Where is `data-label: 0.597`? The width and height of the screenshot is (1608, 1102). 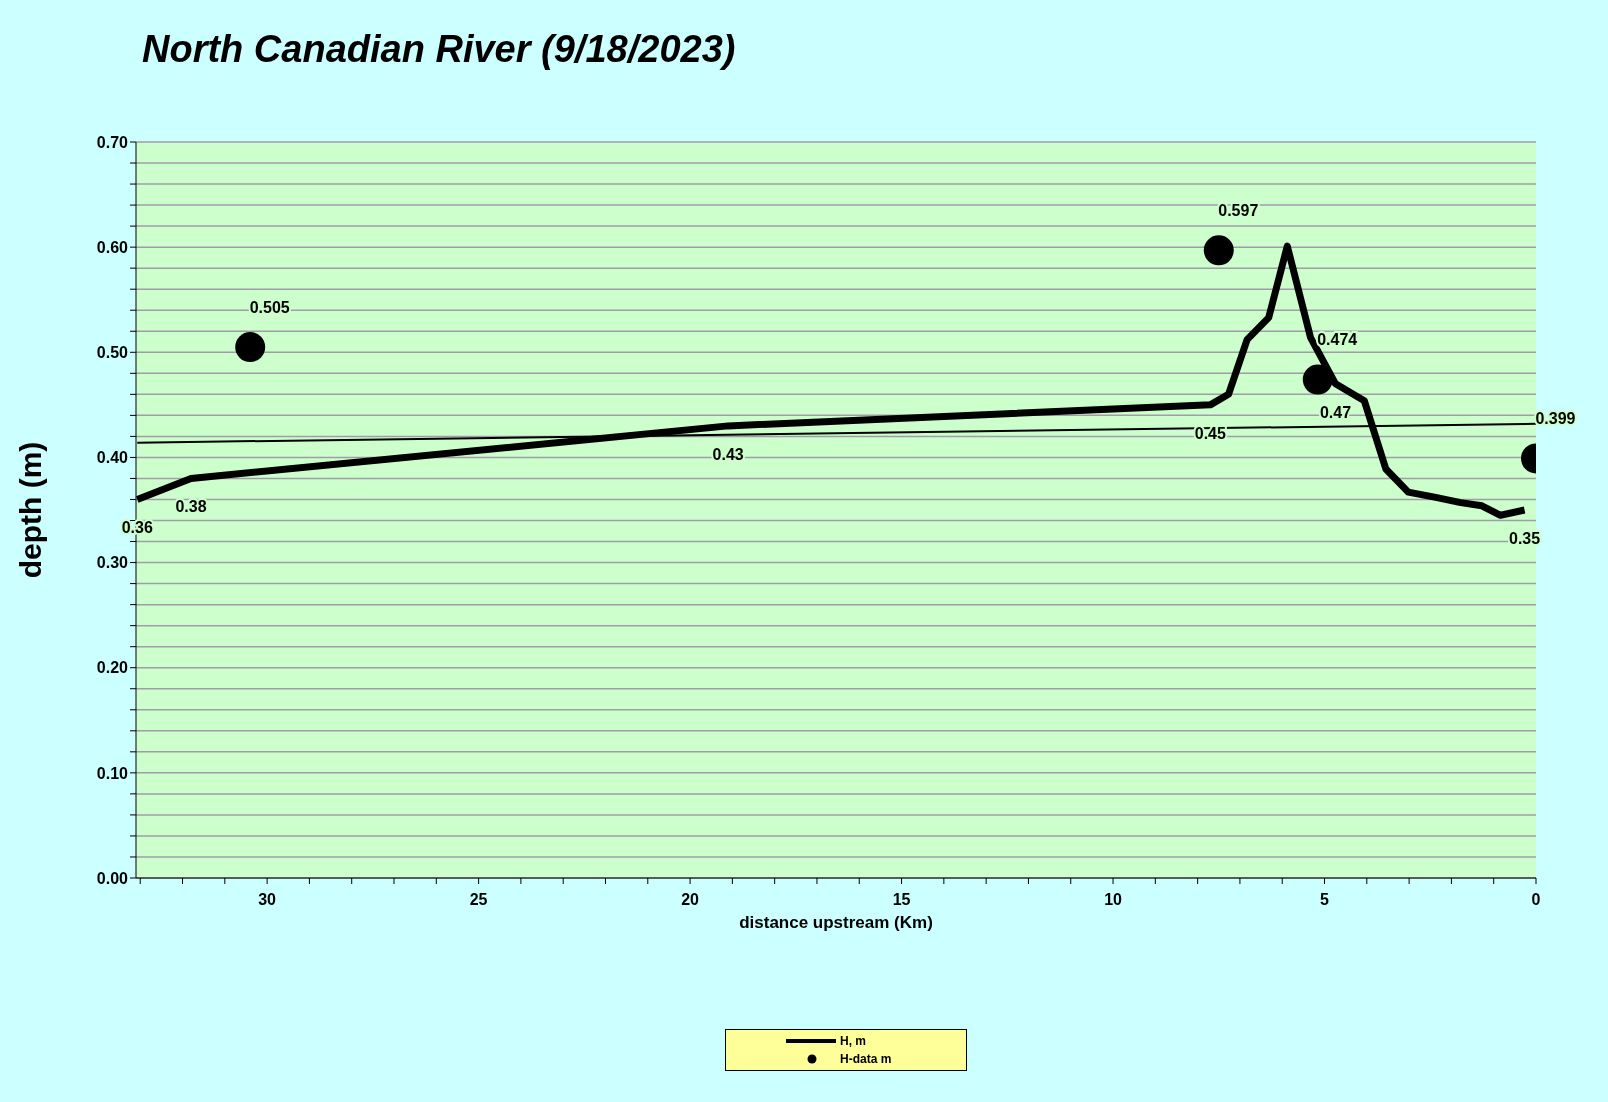
data-label: 0.597 is located at coordinates (1238, 210).